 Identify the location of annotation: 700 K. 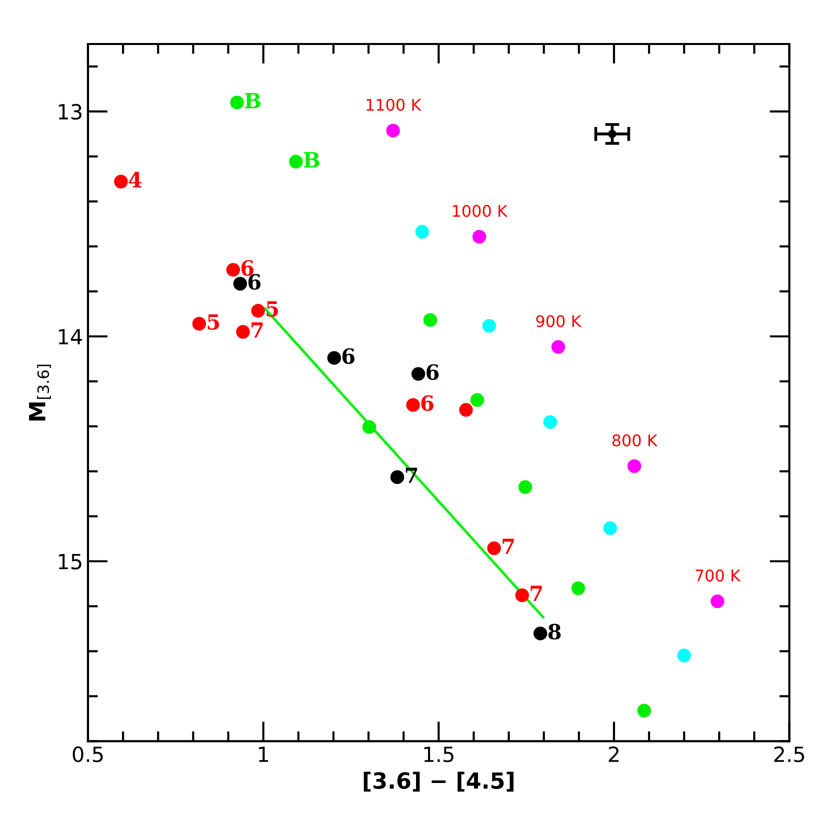
(718, 575).